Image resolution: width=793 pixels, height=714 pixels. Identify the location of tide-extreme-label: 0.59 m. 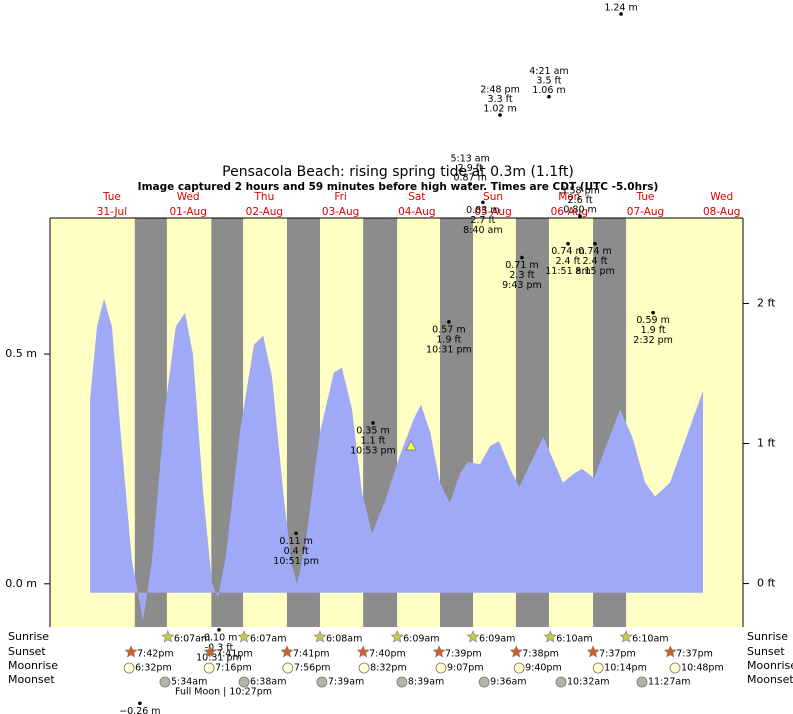
(652, 320).